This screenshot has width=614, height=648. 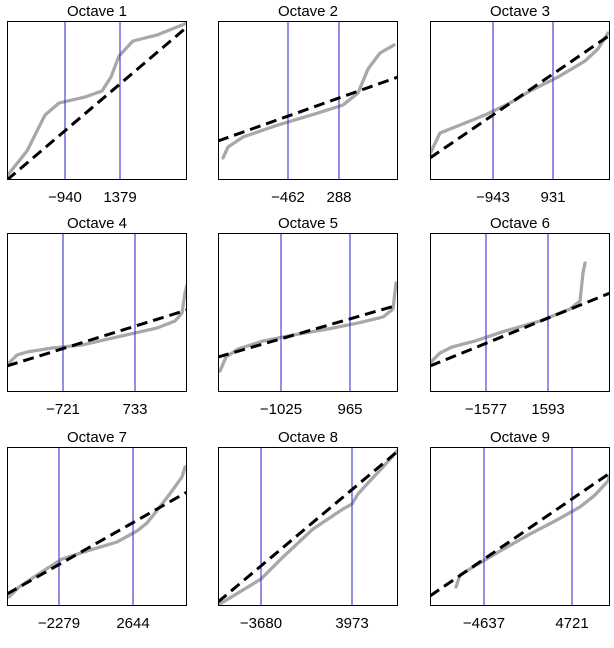 I want to click on marker-tick-label: −943, so click(x=493, y=197).